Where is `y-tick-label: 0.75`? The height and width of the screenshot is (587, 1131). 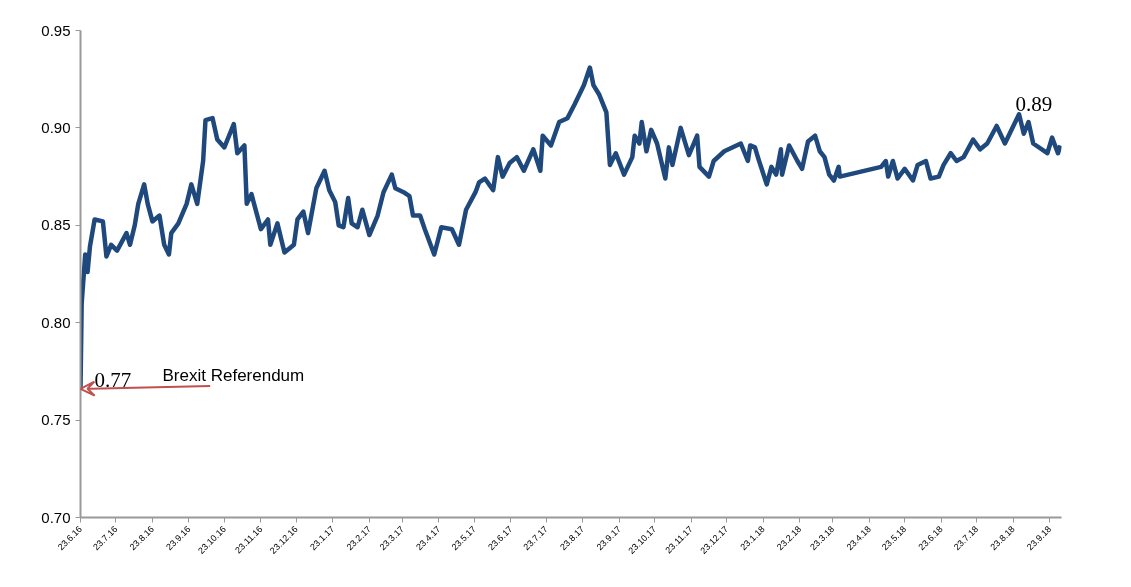
y-tick-label: 0.75 is located at coordinates (56, 420).